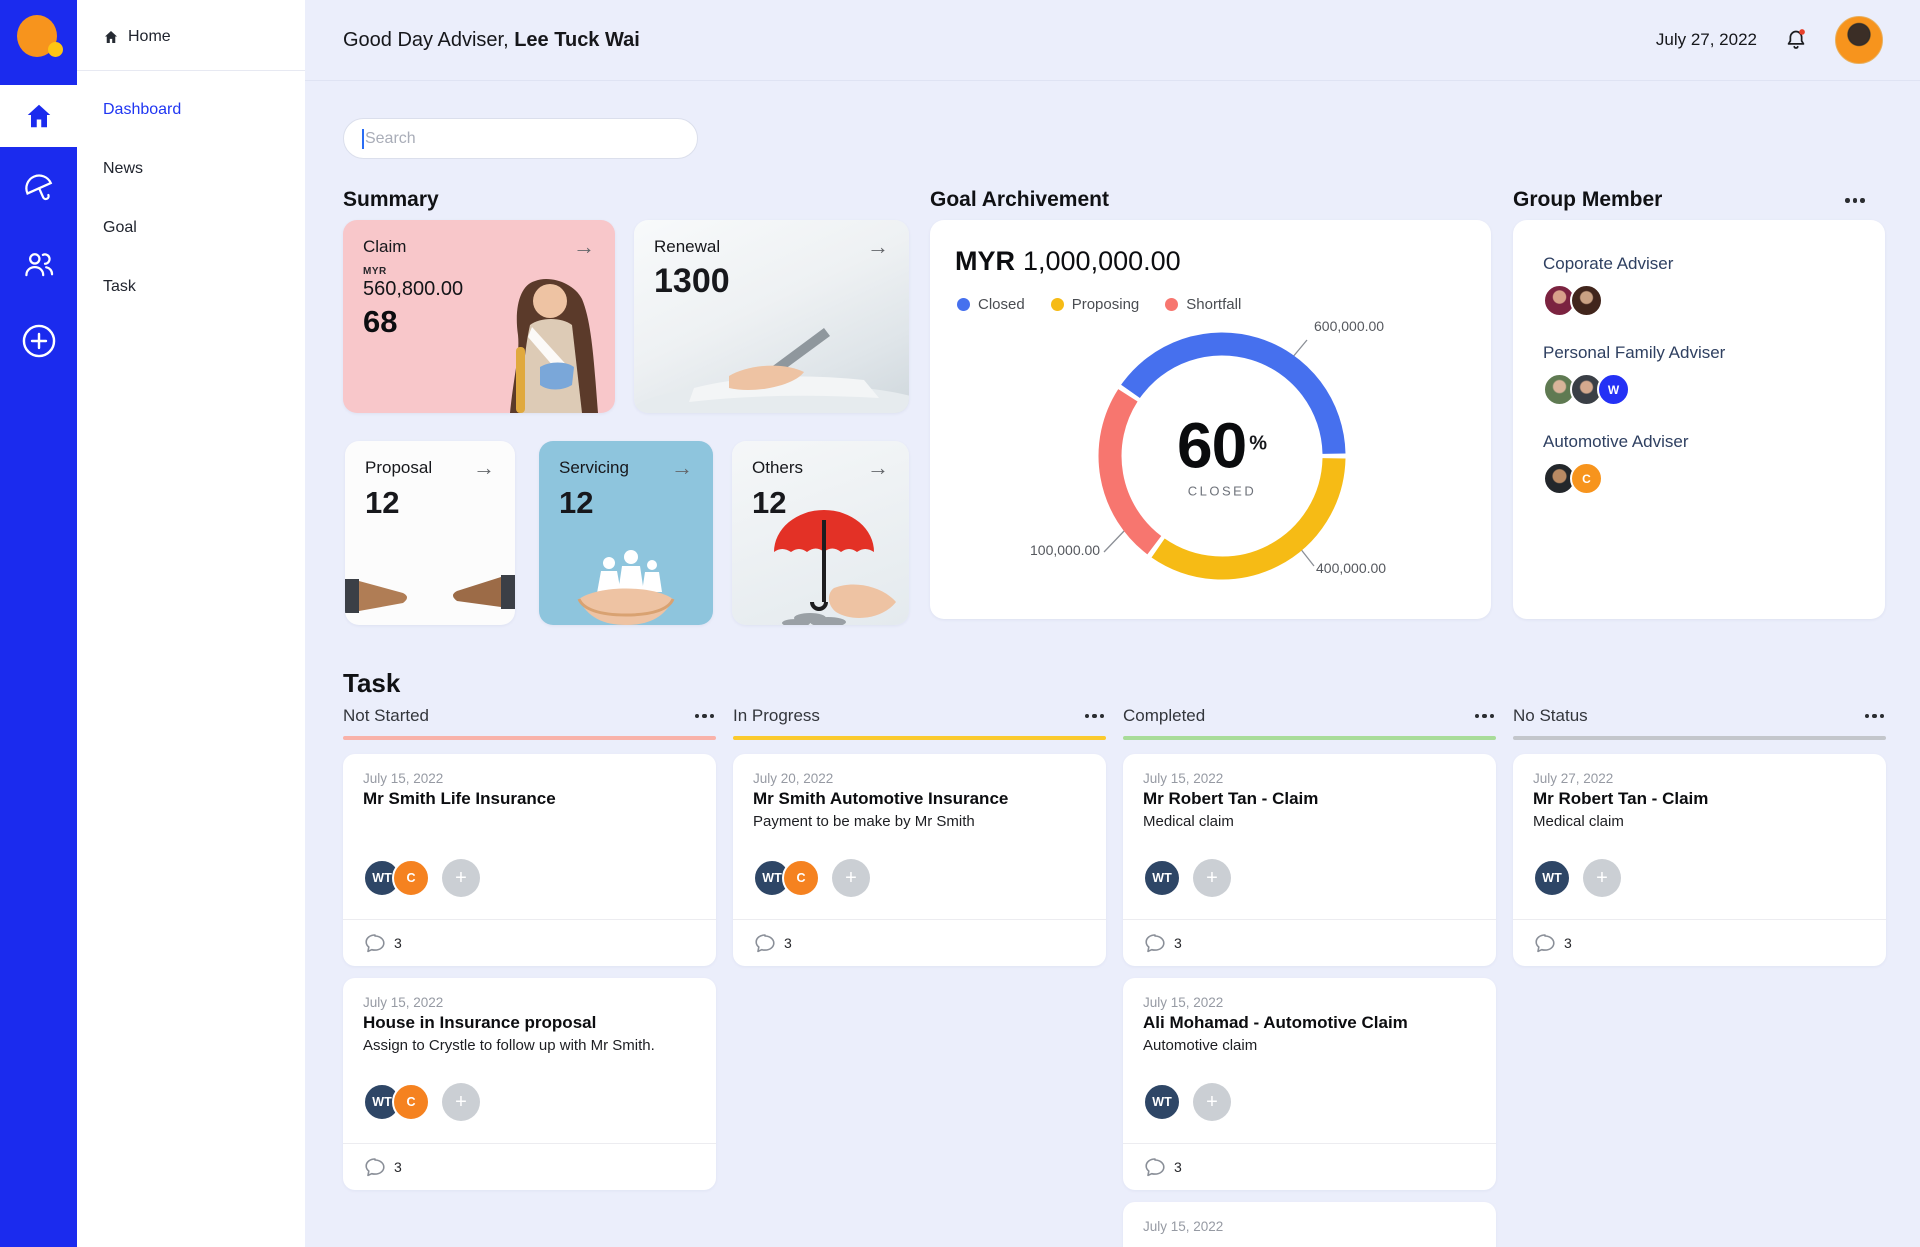 The height and width of the screenshot is (1247, 1920). I want to click on task-card: July 15, 2022, so click(1309, 1224).